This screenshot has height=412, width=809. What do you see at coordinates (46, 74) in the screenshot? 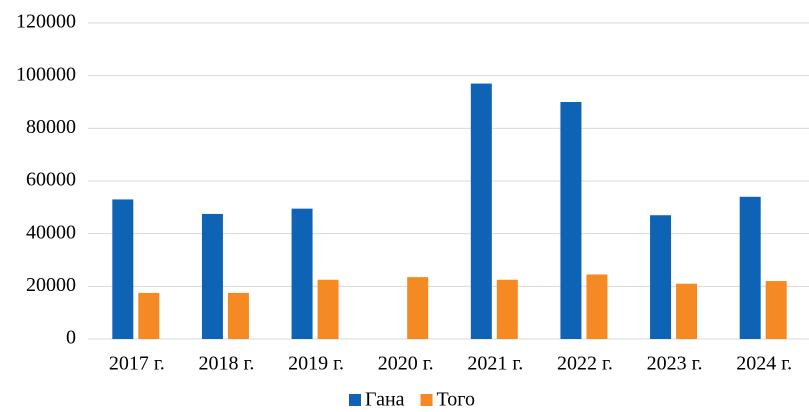
I see `y-tick-label: 100000` at bounding box center [46, 74].